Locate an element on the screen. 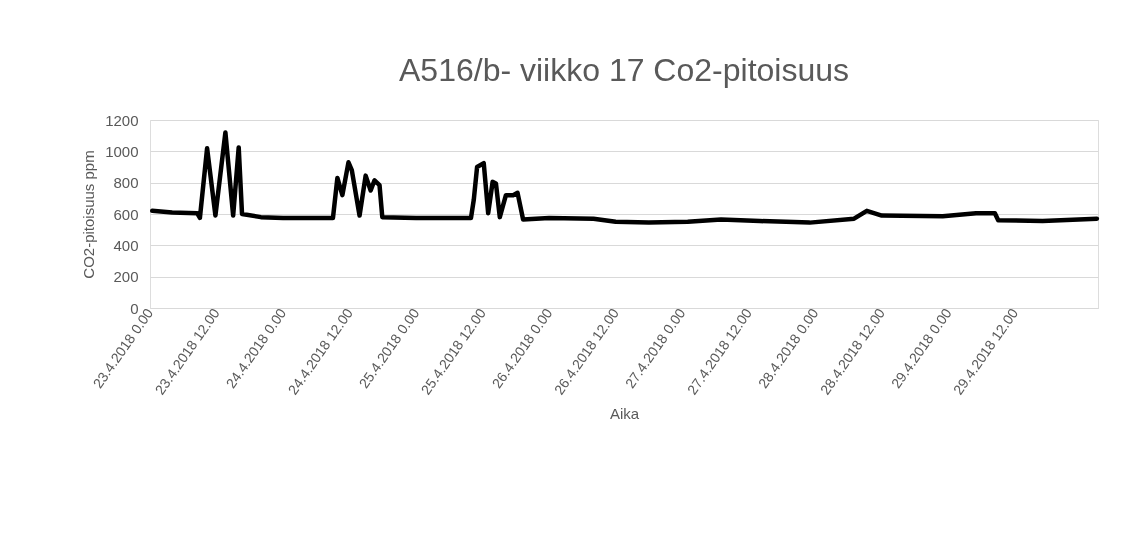  y-tick-label: 600 is located at coordinates (126, 214).